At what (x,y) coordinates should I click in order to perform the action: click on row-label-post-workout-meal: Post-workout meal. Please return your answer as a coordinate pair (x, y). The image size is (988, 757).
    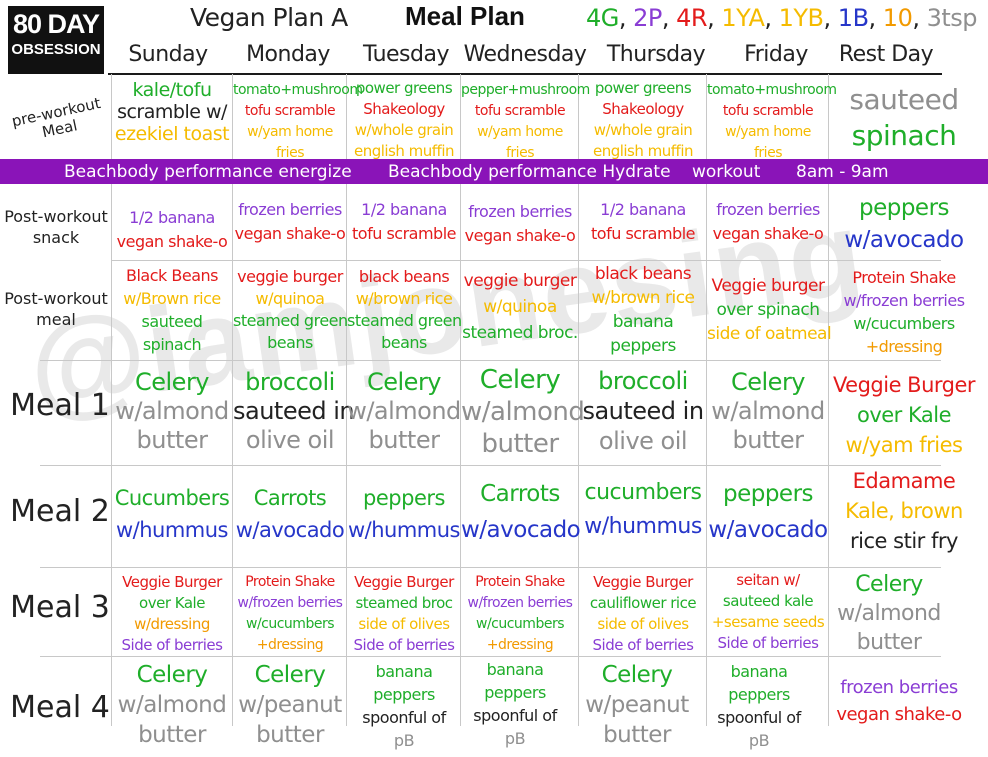
    Looking at the image, I should click on (56, 309).